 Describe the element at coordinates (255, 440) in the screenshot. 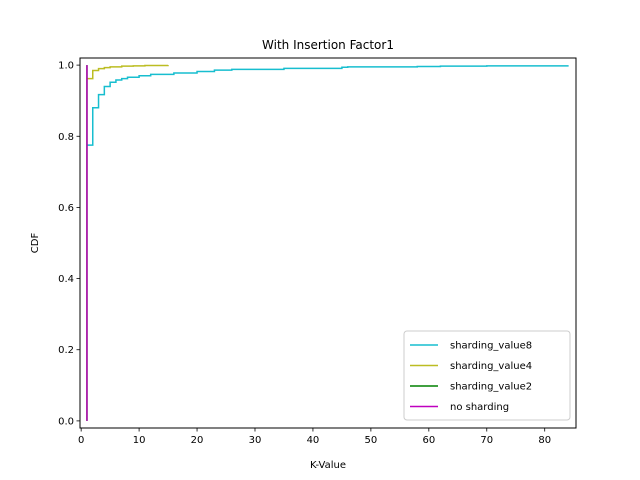

I see `x-tick-label: 30` at that location.